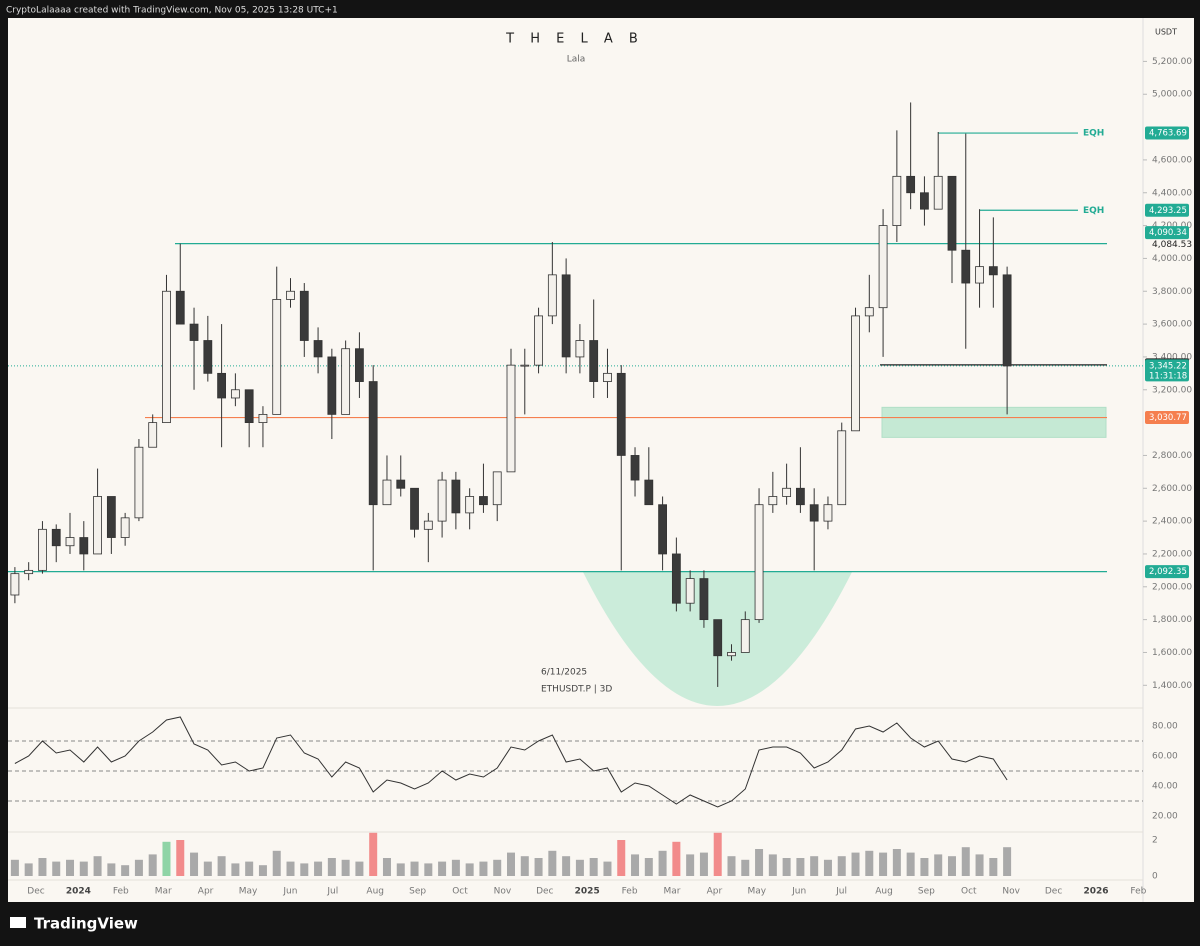 This screenshot has width=1200, height=946. What do you see at coordinates (756, 892) in the screenshot?
I see `x-tick-label: May` at bounding box center [756, 892].